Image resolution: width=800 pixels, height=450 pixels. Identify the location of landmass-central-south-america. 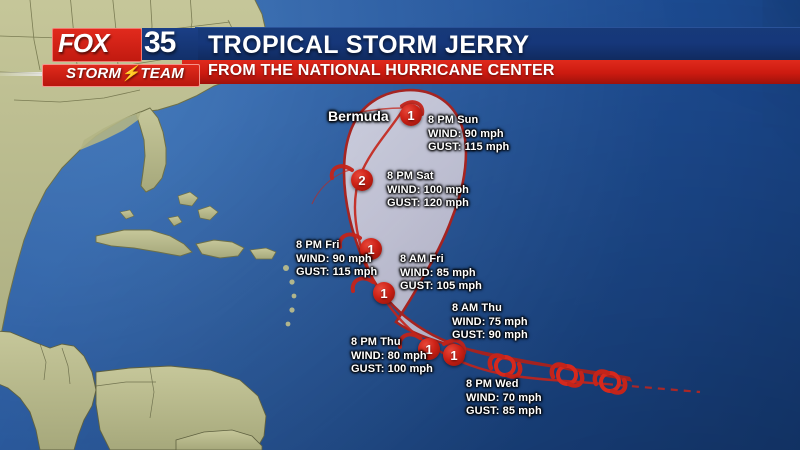
(133, 390).